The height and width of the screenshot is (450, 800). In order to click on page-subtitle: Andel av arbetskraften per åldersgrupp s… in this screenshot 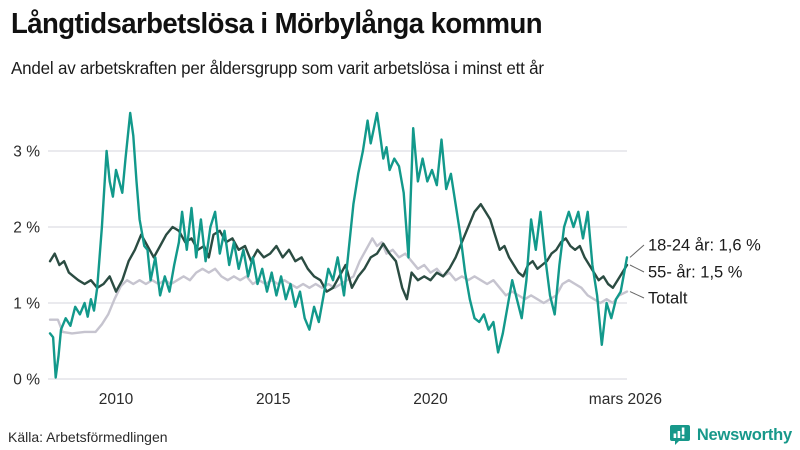, I will do `click(277, 68)`.